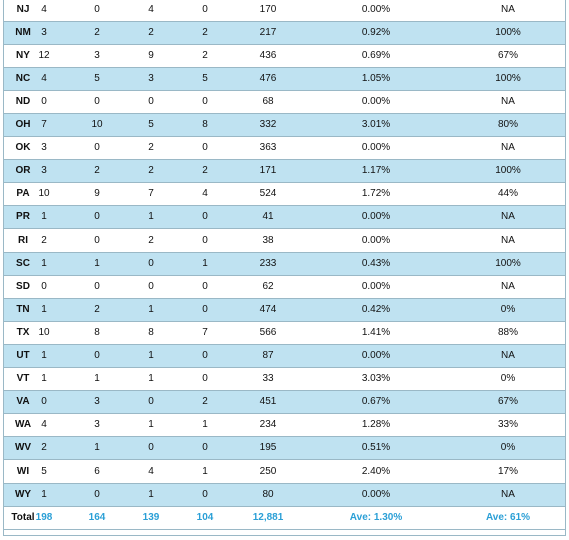  What do you see at coordinates (268, 148) in the screenshot?
I see `cell: 363` at bounding box center [268, 148].